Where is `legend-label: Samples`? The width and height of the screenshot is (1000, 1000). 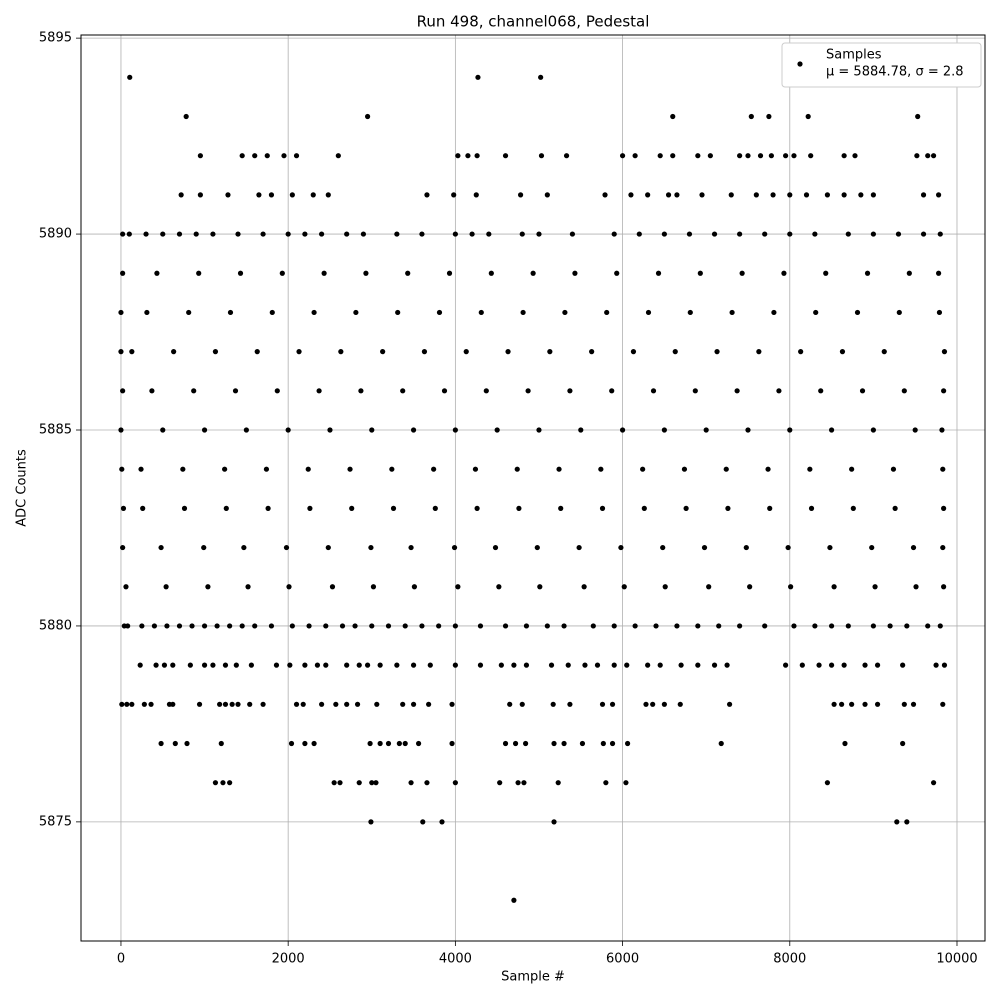
legend-label: Samples is located at coordinates (854, 55).